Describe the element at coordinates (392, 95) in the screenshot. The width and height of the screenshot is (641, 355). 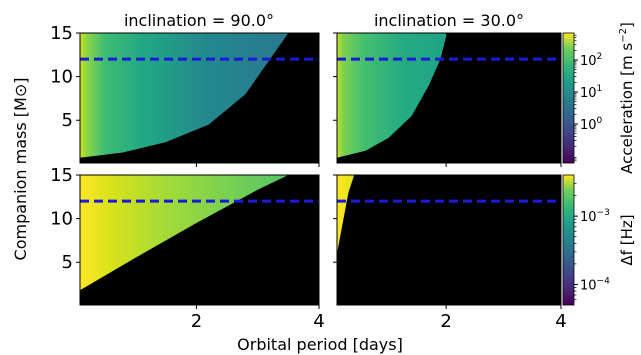
I see `heatmap-region-acceleration-i30` at that location.